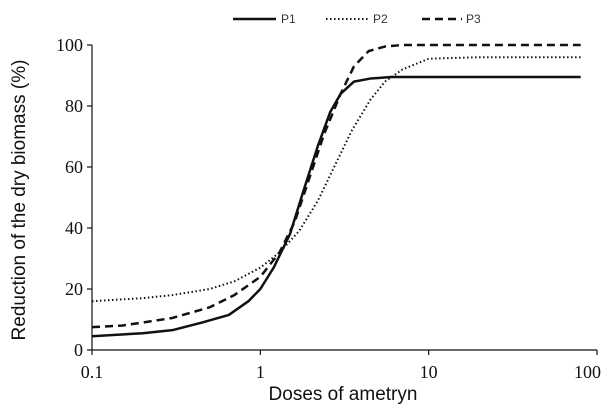  What do you see at coordinates (341, 366) in the screenshot?
I see `x-tick-group: 0.1 1 10 100` at bounding box center [341, 366].